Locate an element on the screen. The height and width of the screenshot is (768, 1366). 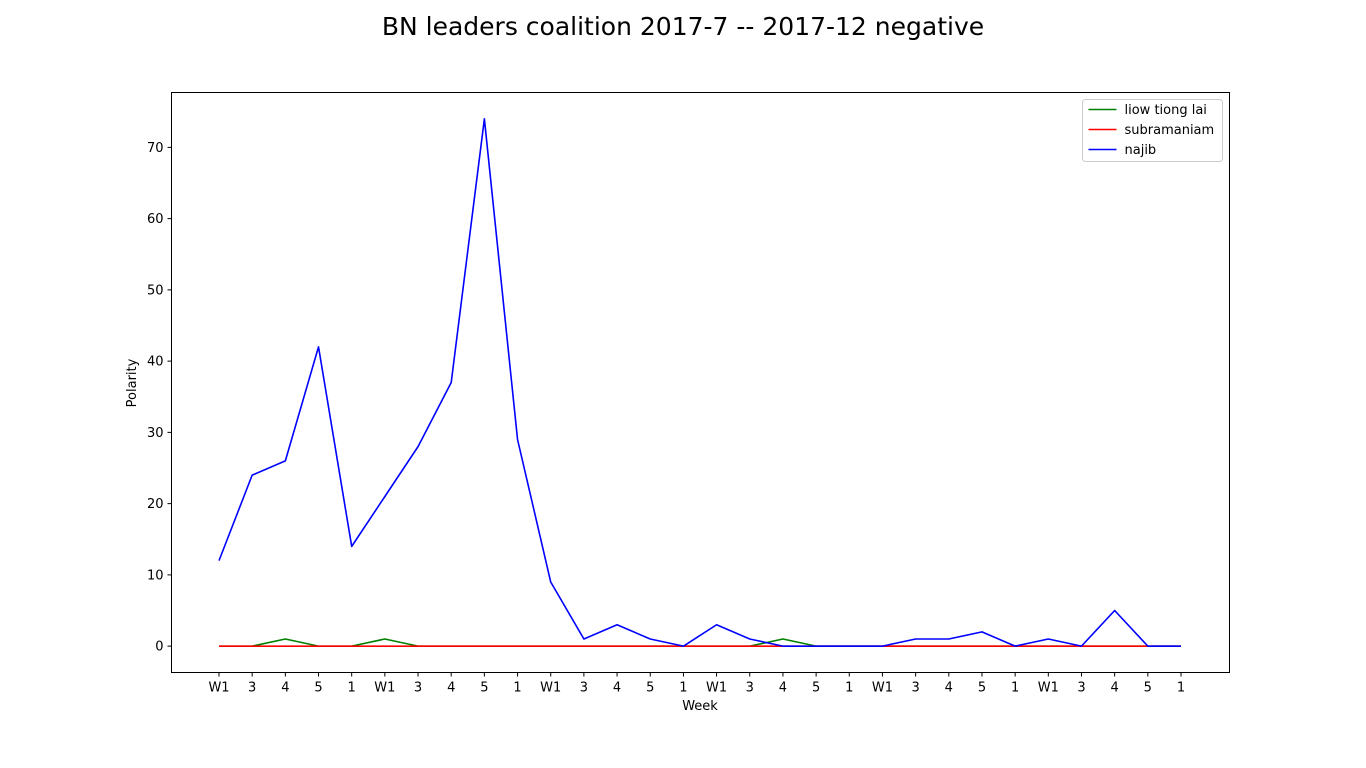
y-tick-label: 50 is located at coordinates (155, 290).